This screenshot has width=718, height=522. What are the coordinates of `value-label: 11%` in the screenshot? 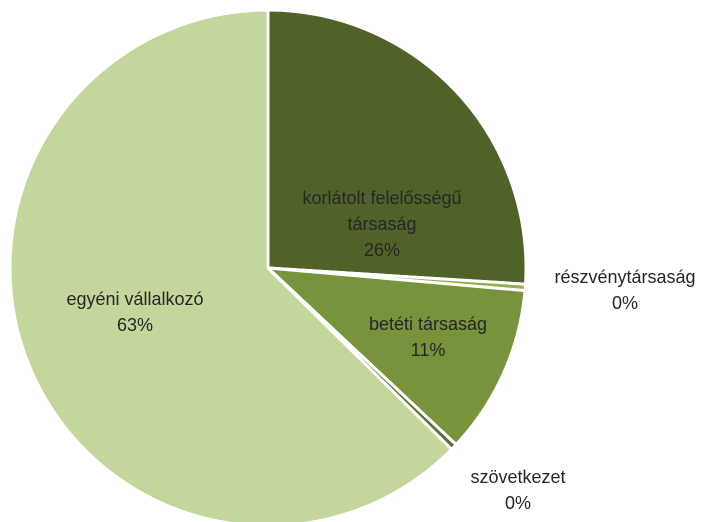 It's located at (428, 350).